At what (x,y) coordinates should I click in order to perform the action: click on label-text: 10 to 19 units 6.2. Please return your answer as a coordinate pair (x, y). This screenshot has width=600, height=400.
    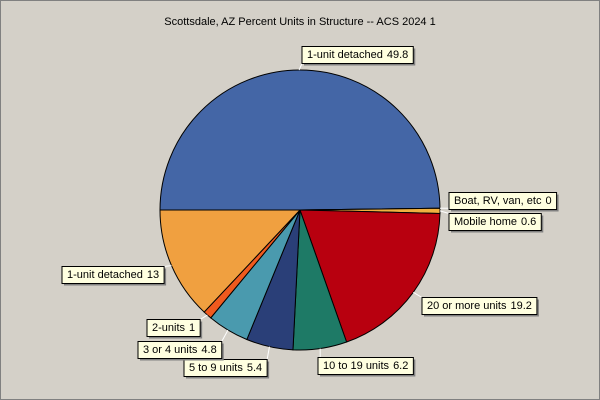
    Looking at the image, I should click on (365, 366).